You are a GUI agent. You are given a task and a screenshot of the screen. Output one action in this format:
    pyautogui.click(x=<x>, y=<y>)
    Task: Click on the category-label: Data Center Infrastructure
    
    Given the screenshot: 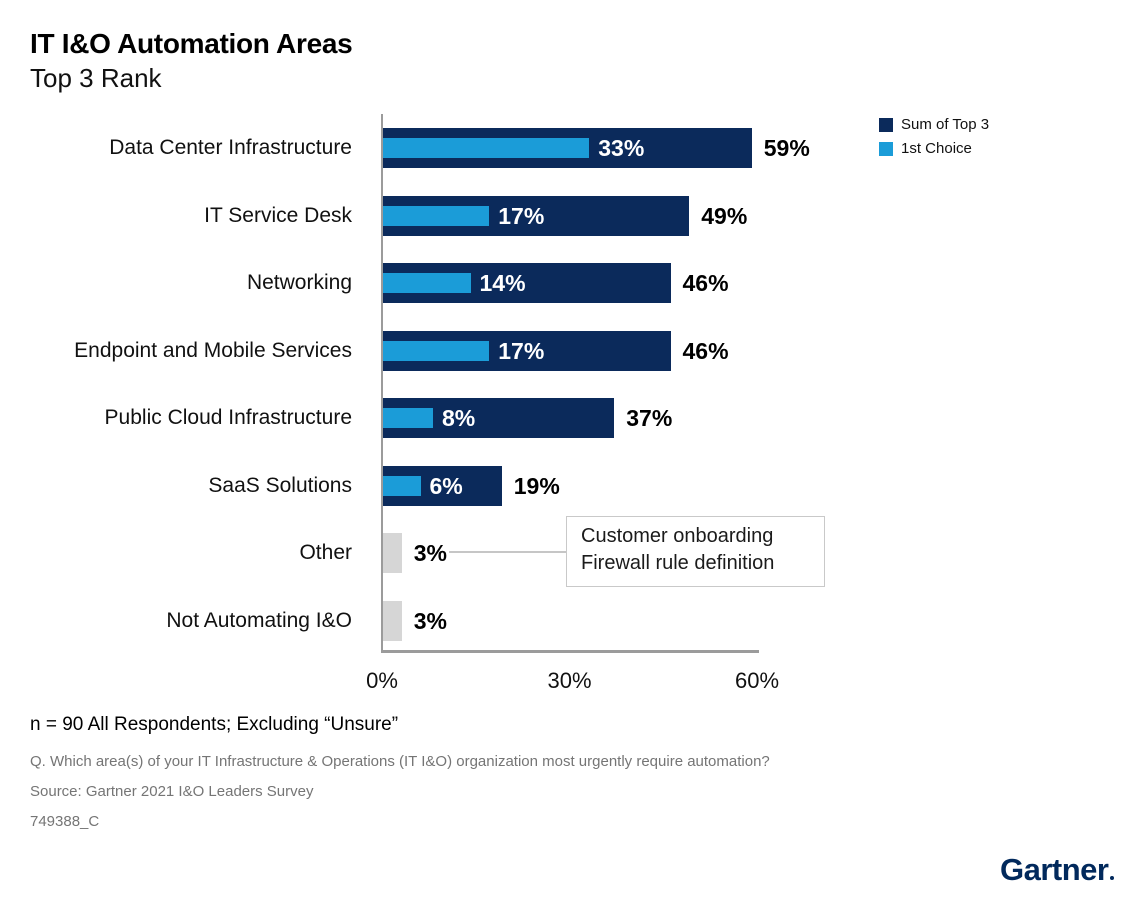 What is the action you would take?
    pyautogui.click(x=230, y=147)
    